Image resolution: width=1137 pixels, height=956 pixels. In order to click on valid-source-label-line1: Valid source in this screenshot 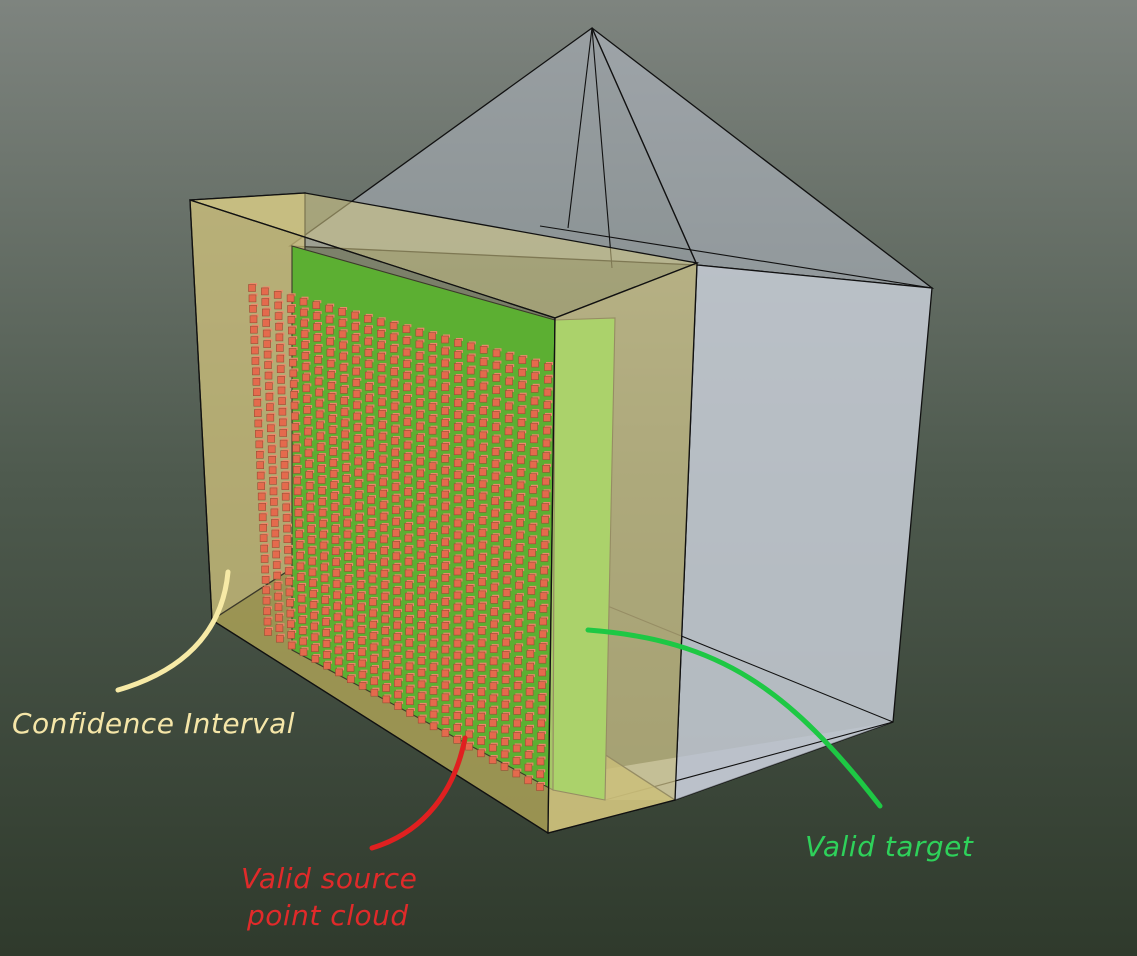, I will do `click(329, 878)`.